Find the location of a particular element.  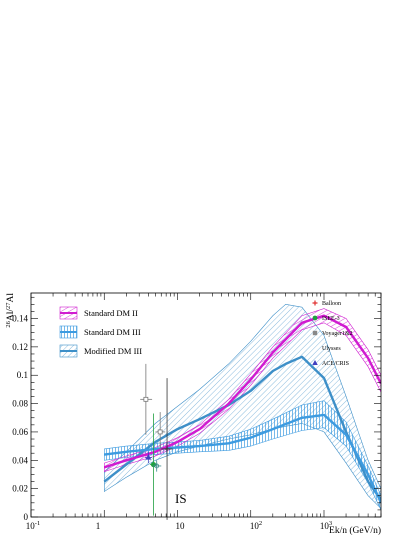

legend-label: Voyager1&2 is located at coordinates (337, 334).